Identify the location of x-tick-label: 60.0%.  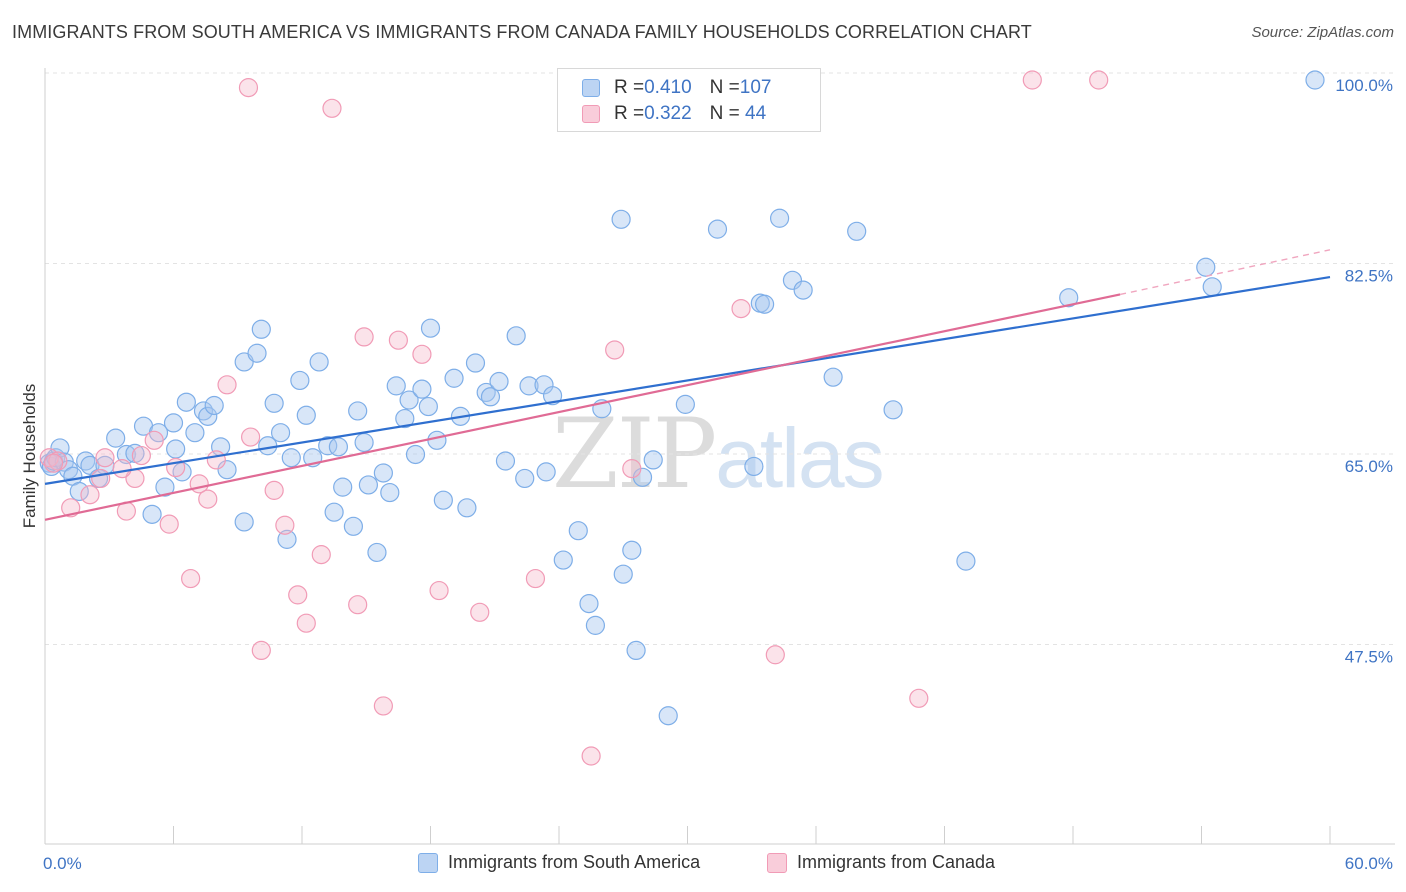
(1369, 863).